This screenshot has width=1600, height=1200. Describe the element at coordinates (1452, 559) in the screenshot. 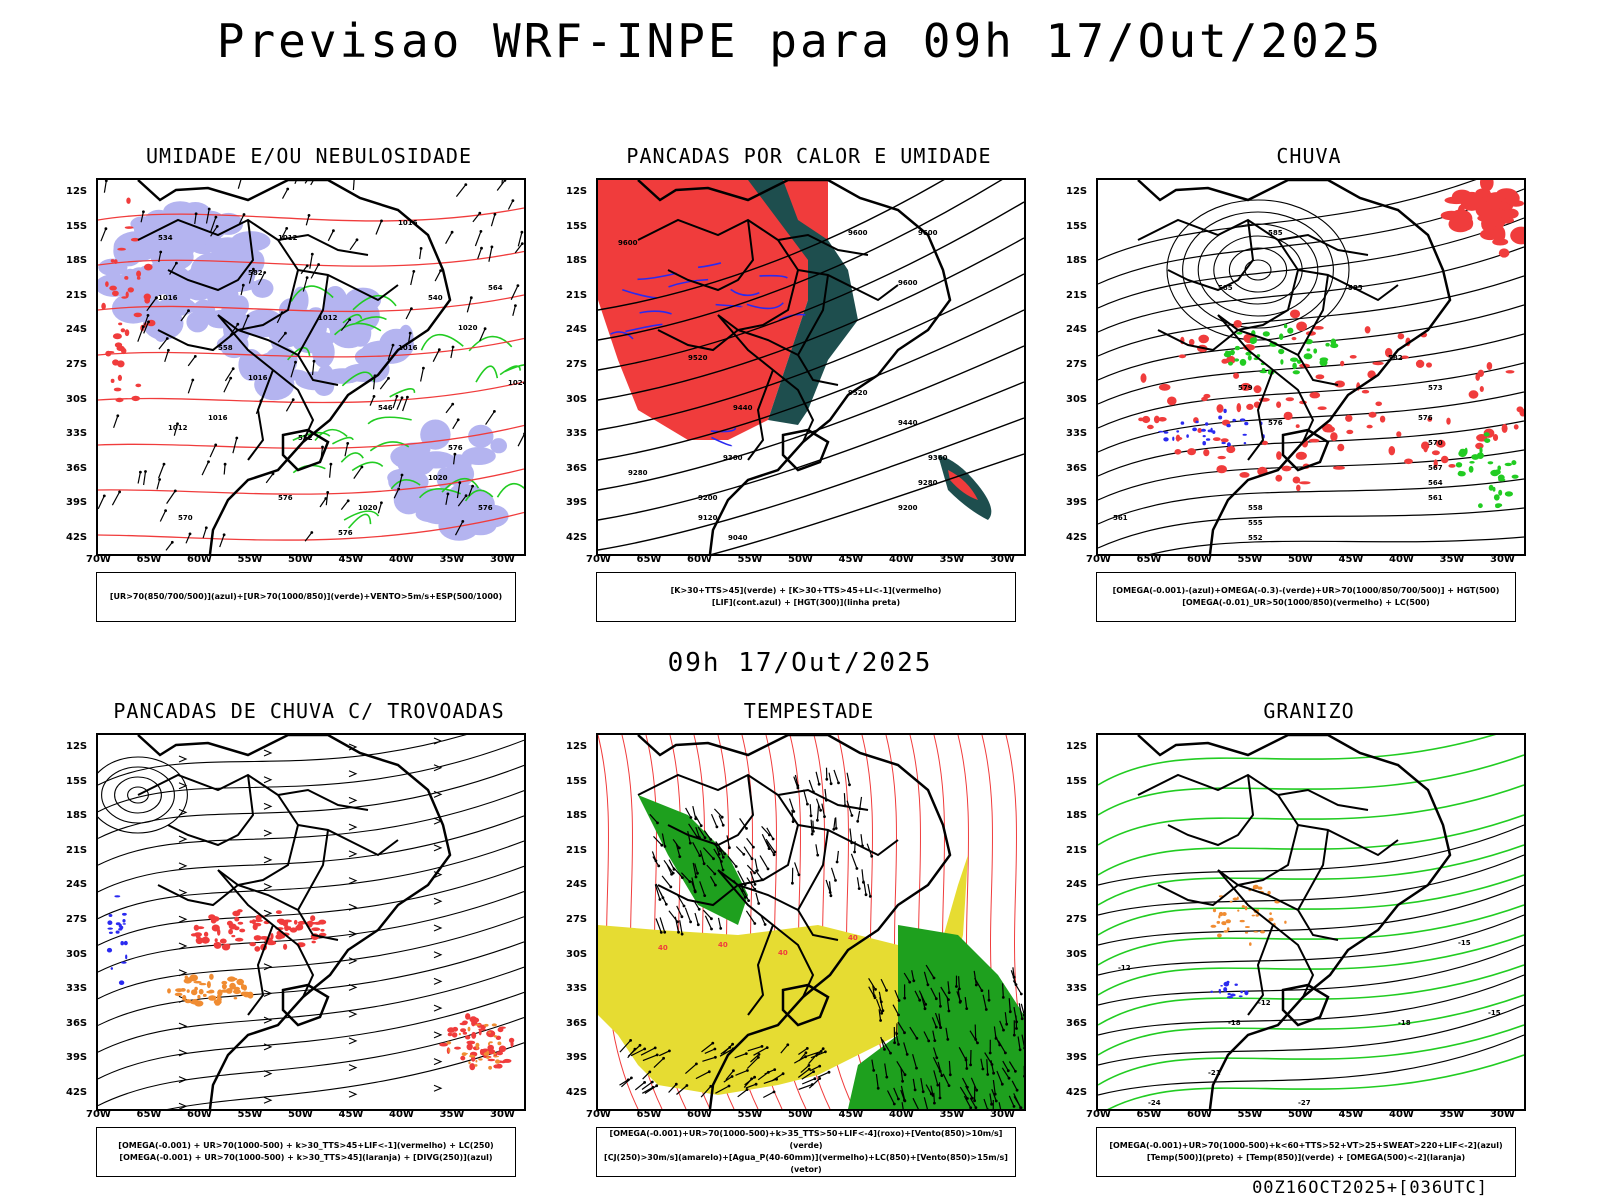

I see `longitude-label: 35W` at that location.